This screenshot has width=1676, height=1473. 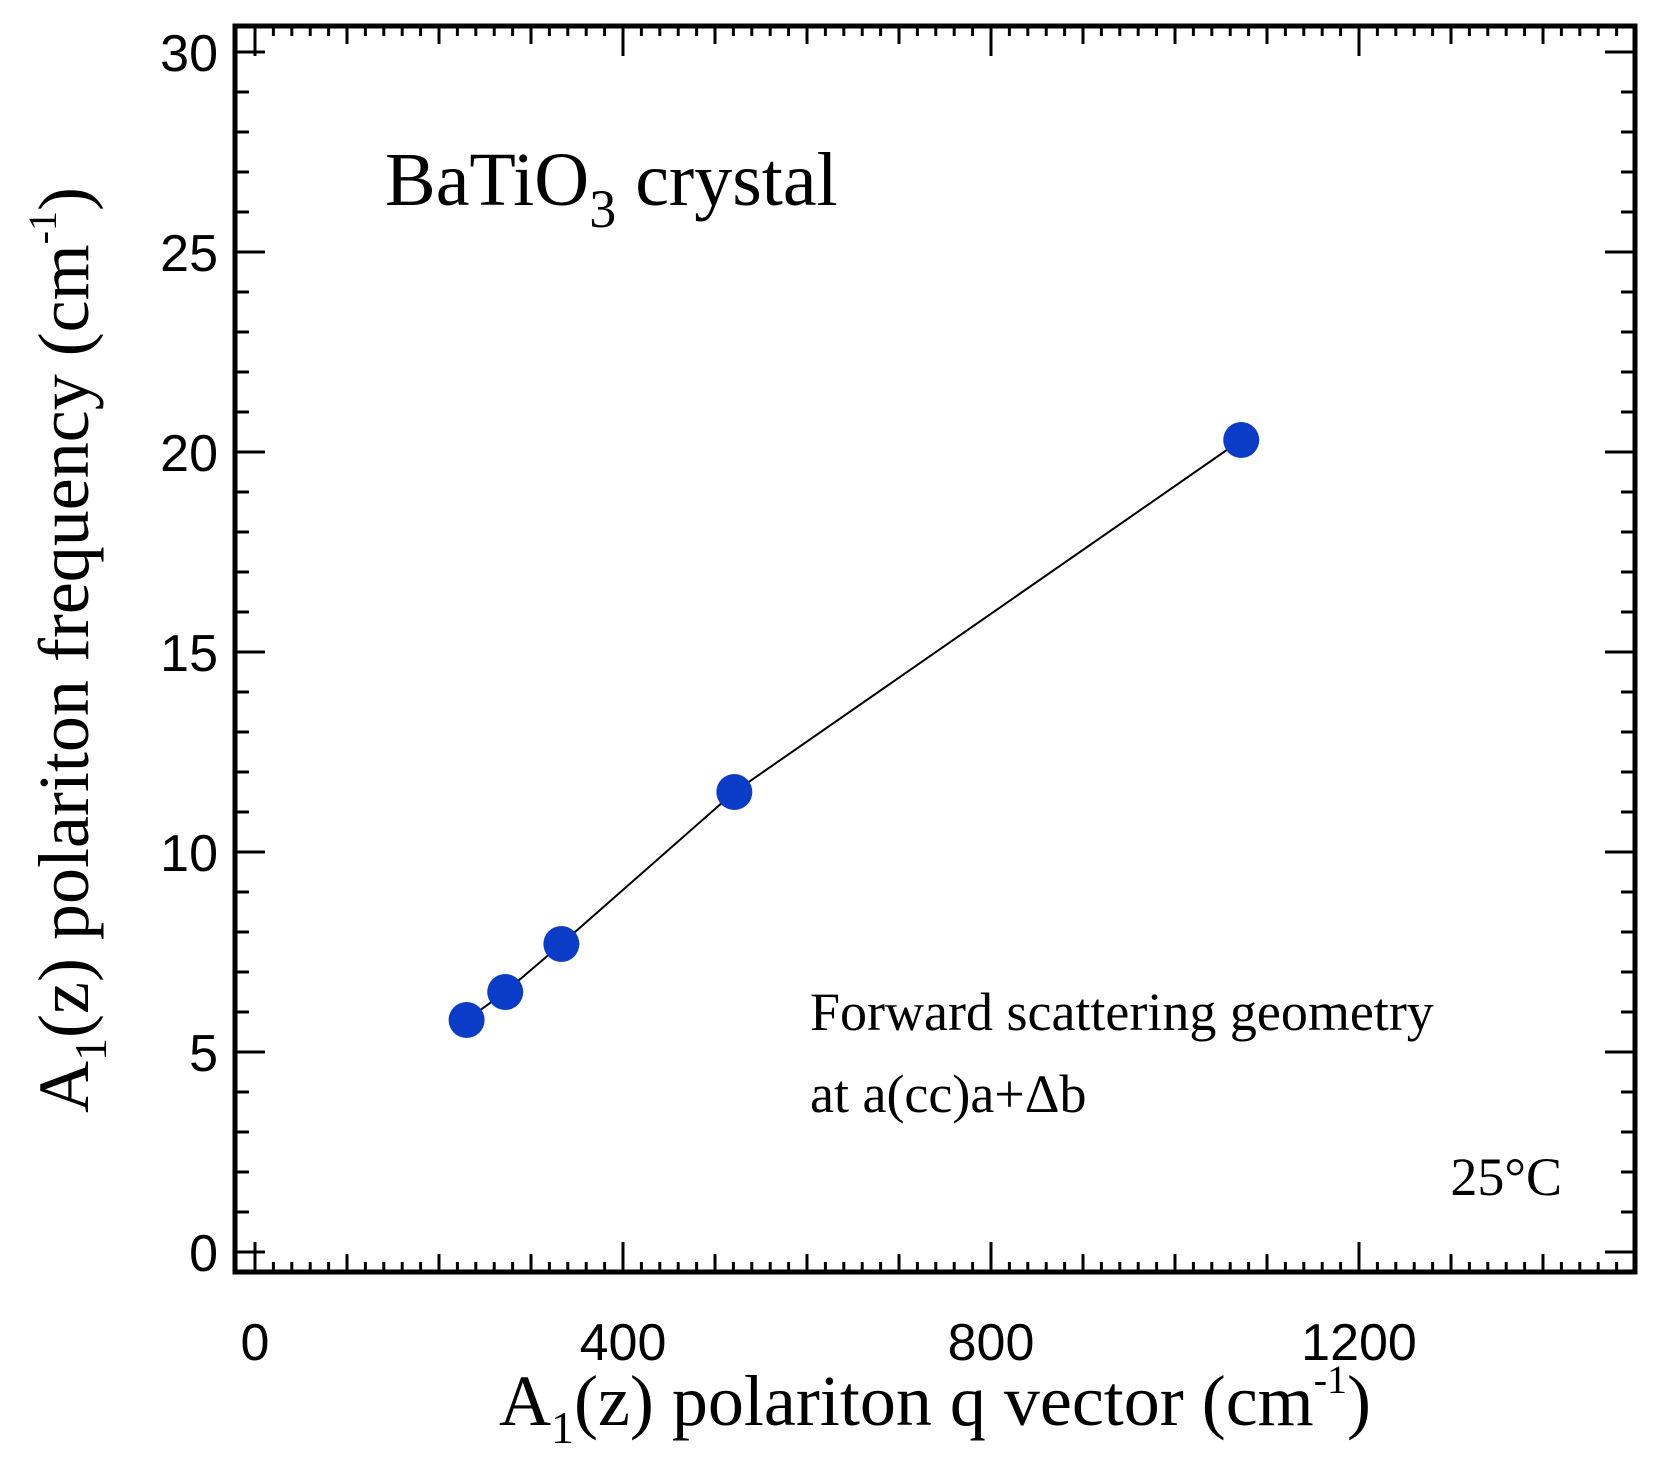 What do you see at coordinates (1122, 1012) in the screenshot?
I see `geometry-label-line1: Forward scattering geometry` at bounding box center [1122, 1012].